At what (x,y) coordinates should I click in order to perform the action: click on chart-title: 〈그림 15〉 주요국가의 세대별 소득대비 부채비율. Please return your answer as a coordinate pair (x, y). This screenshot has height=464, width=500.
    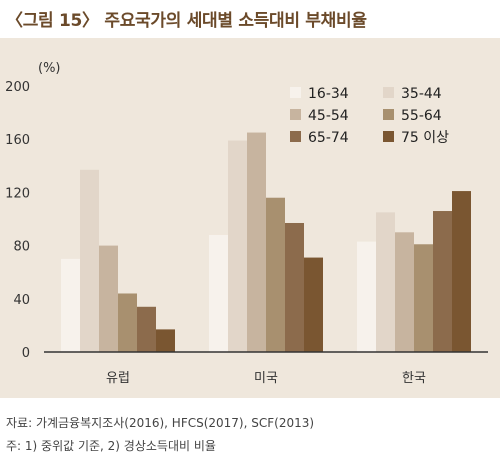
    Looking at the image, I should click on (186, 21).